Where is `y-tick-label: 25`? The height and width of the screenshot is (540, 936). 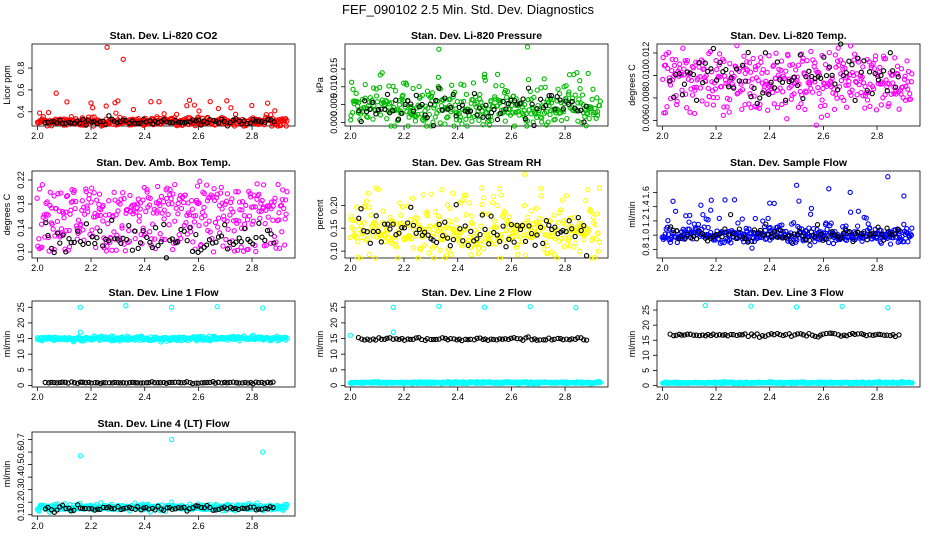
y-tick-label: 25 is located at coordinates (334, 307).